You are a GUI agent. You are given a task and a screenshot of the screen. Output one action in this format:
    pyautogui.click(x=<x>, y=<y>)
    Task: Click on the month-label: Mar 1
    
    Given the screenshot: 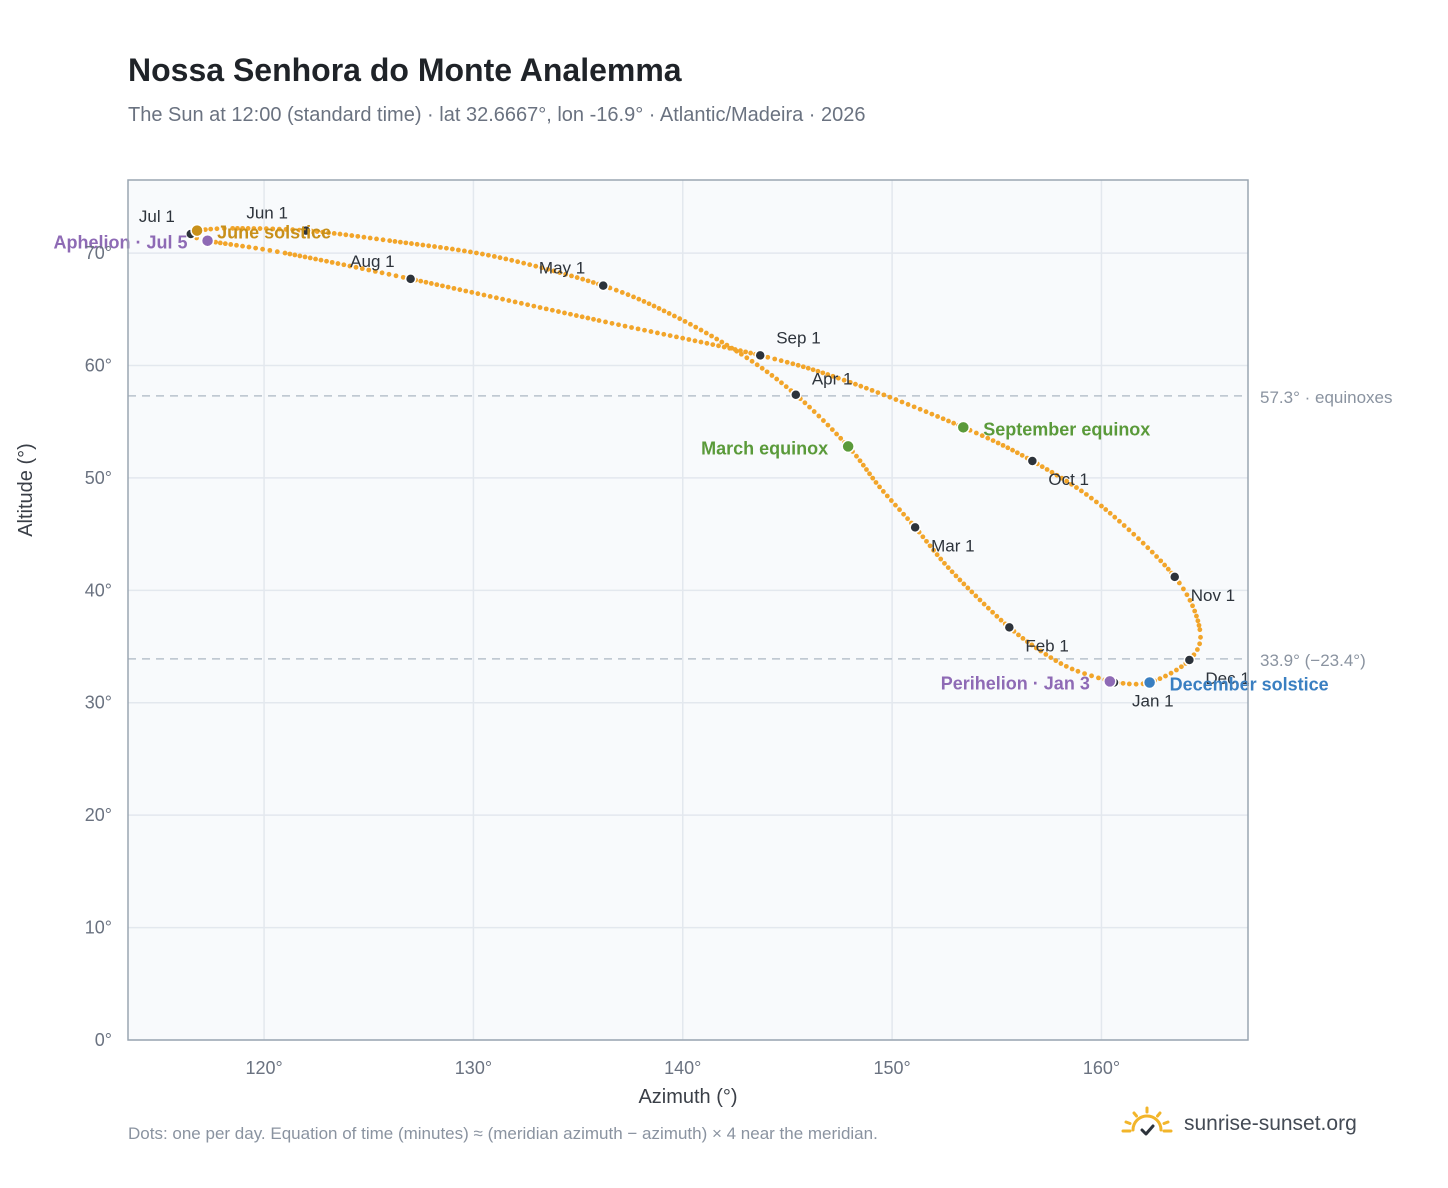 What is the action you would take?
    pyautogui.click(x=952, y=545)
    